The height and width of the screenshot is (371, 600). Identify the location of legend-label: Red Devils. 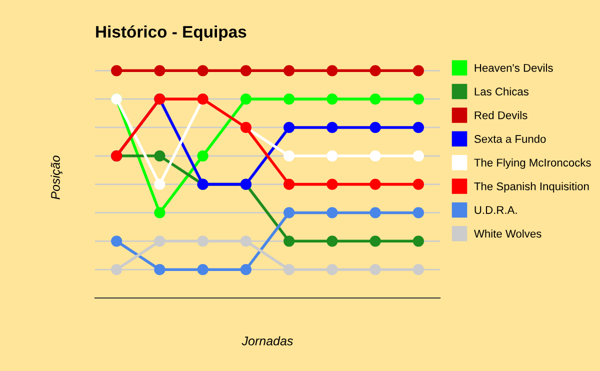
(501, 115).